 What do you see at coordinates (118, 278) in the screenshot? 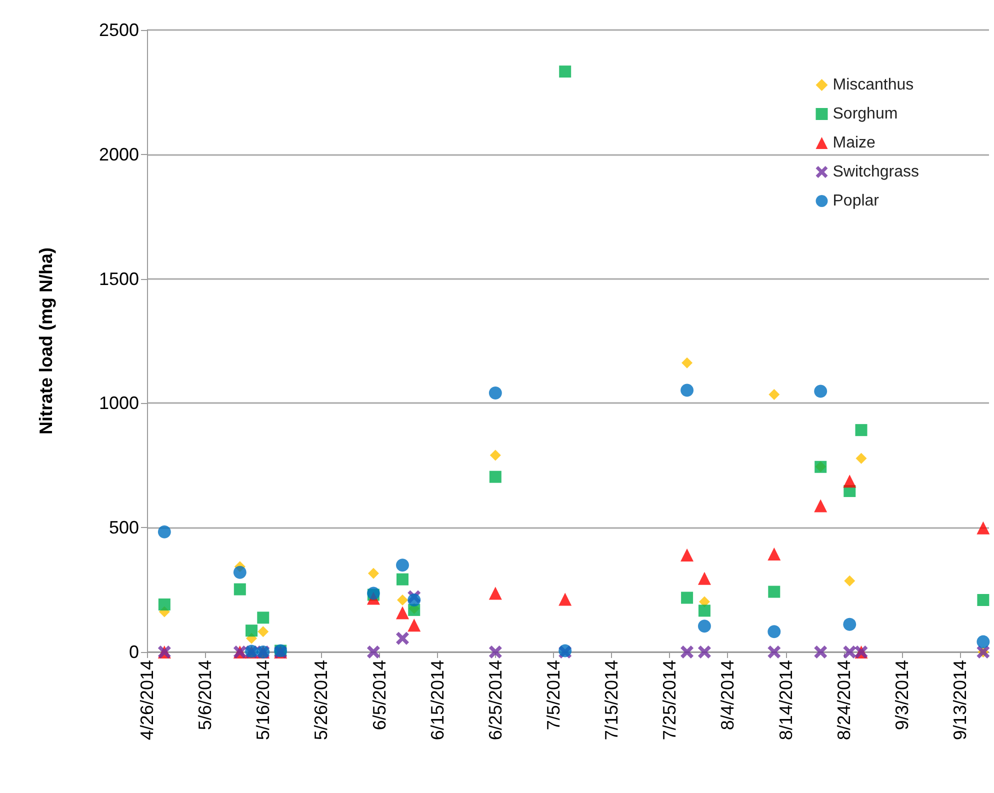
I see `y-tick-label: 1500` at bounding box center [118, 278].